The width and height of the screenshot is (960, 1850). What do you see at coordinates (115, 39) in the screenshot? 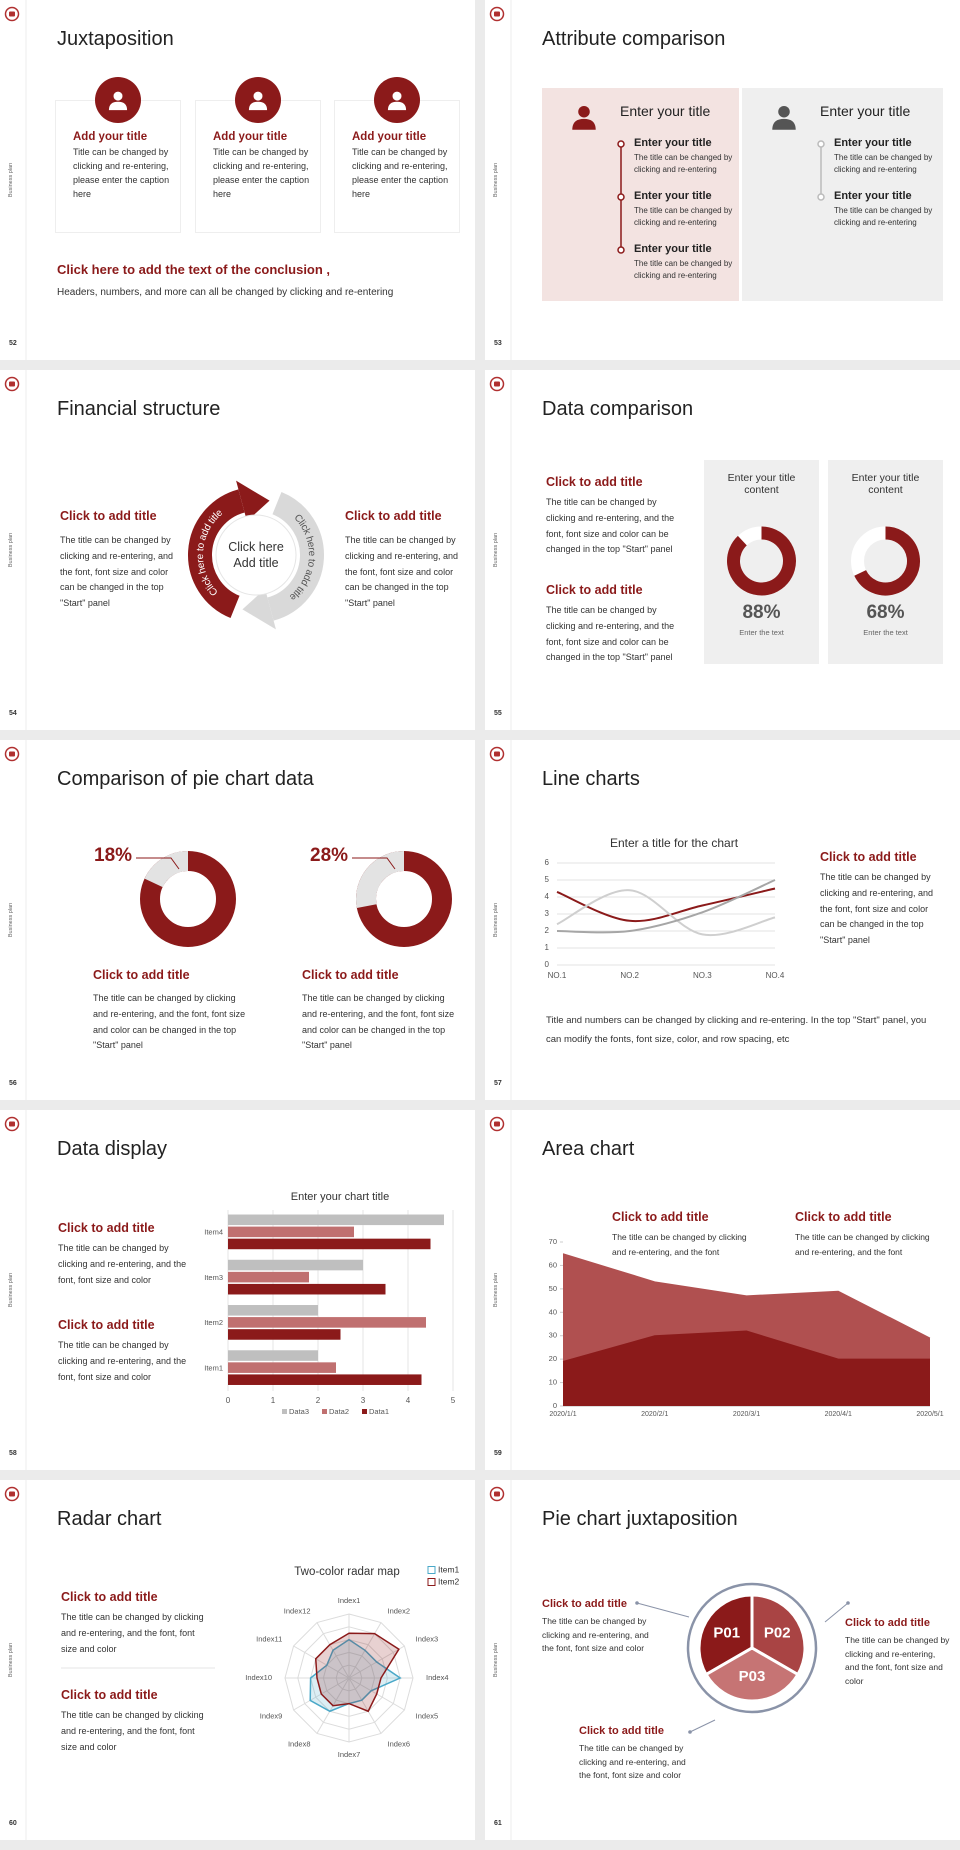
I see `slide-title: Juxtaposition` at bounding box center [115, 39].